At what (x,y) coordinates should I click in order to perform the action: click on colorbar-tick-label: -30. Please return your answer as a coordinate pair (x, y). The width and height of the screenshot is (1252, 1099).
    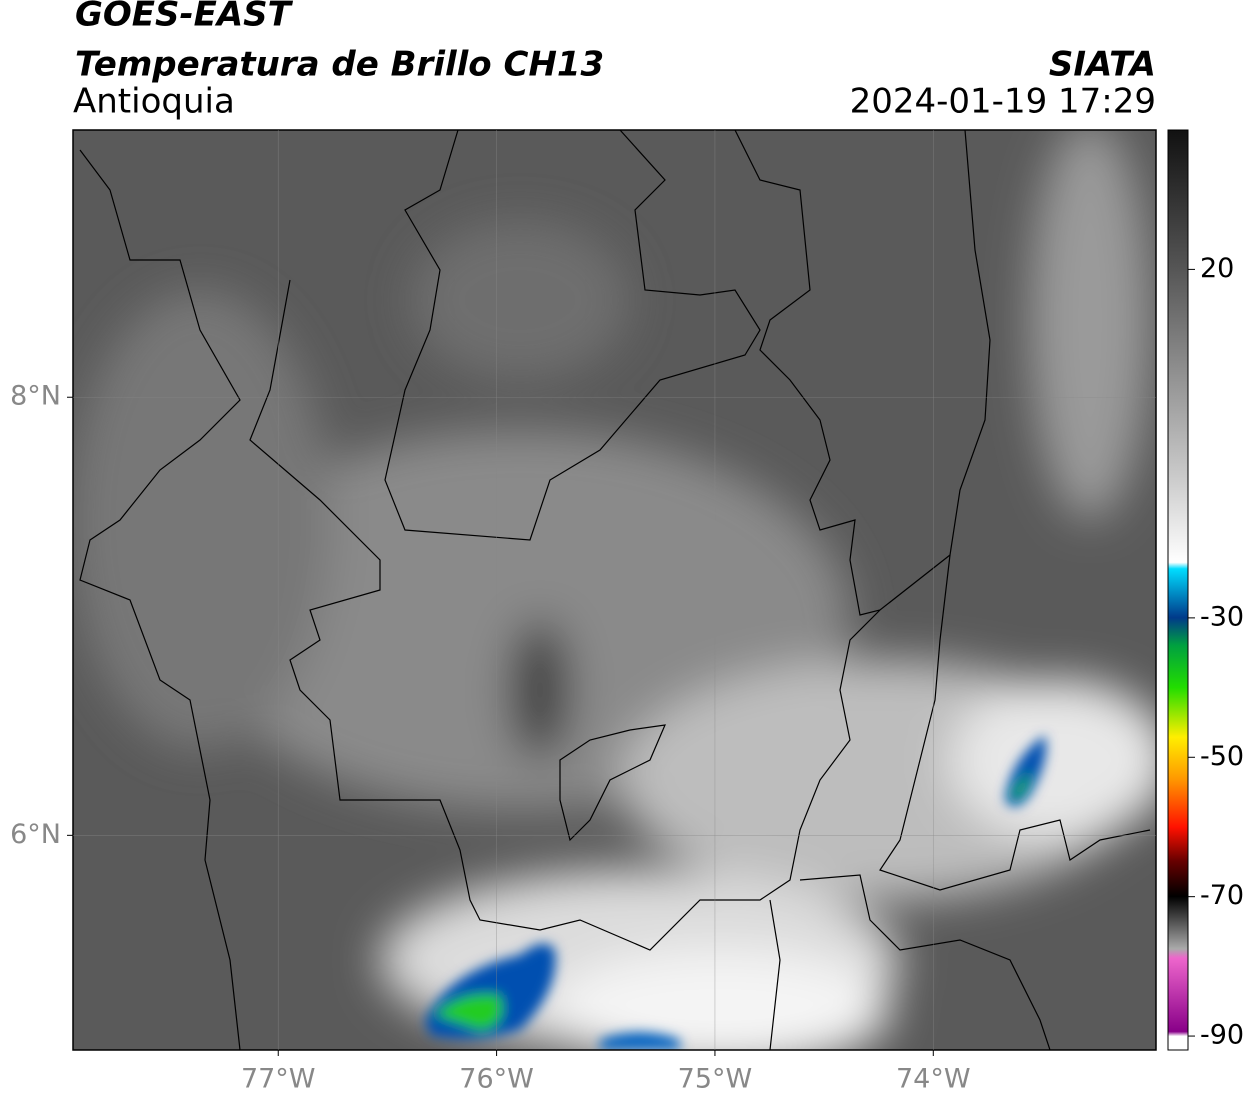
    Looking at the image, I should click on (1222, 616).